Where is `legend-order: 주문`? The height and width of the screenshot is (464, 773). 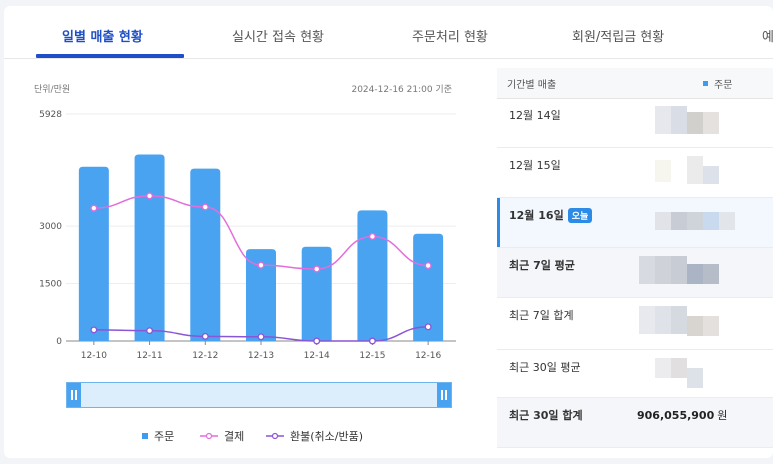
legend-order: 주문 is located at coordinates (158, 436).